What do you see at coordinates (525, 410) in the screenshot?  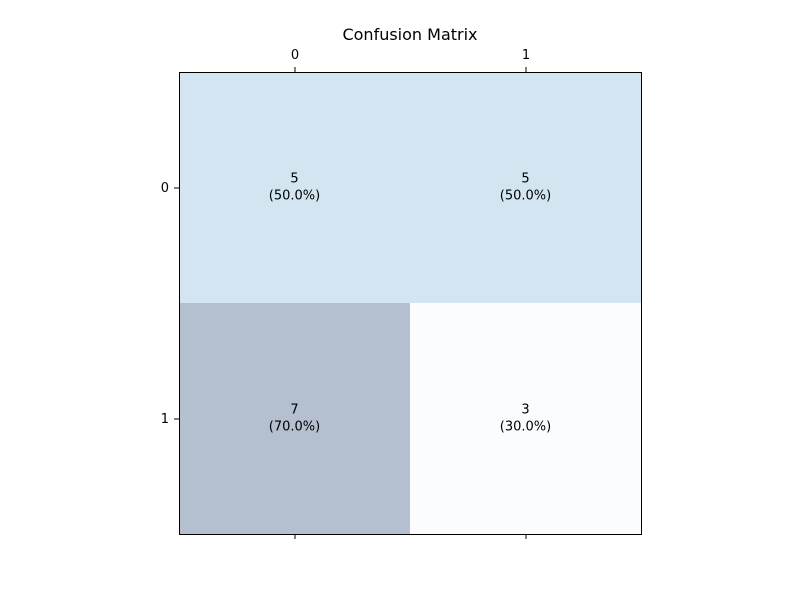 I see `cell-count-label-1-1: 3` at bounding box center [525, 410].